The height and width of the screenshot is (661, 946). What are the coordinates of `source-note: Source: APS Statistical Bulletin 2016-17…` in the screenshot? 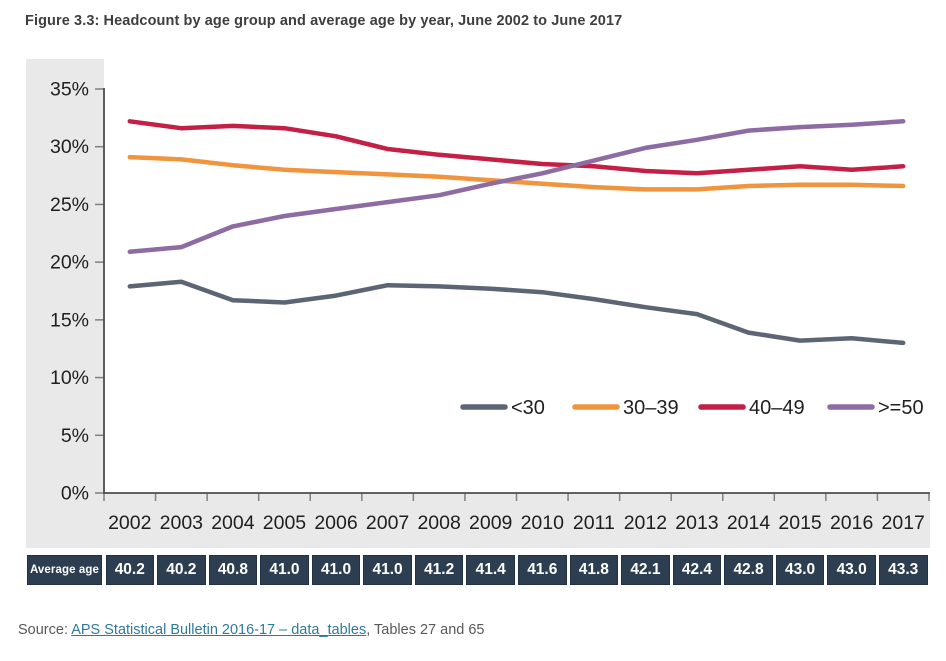 It's located at (251, 630).